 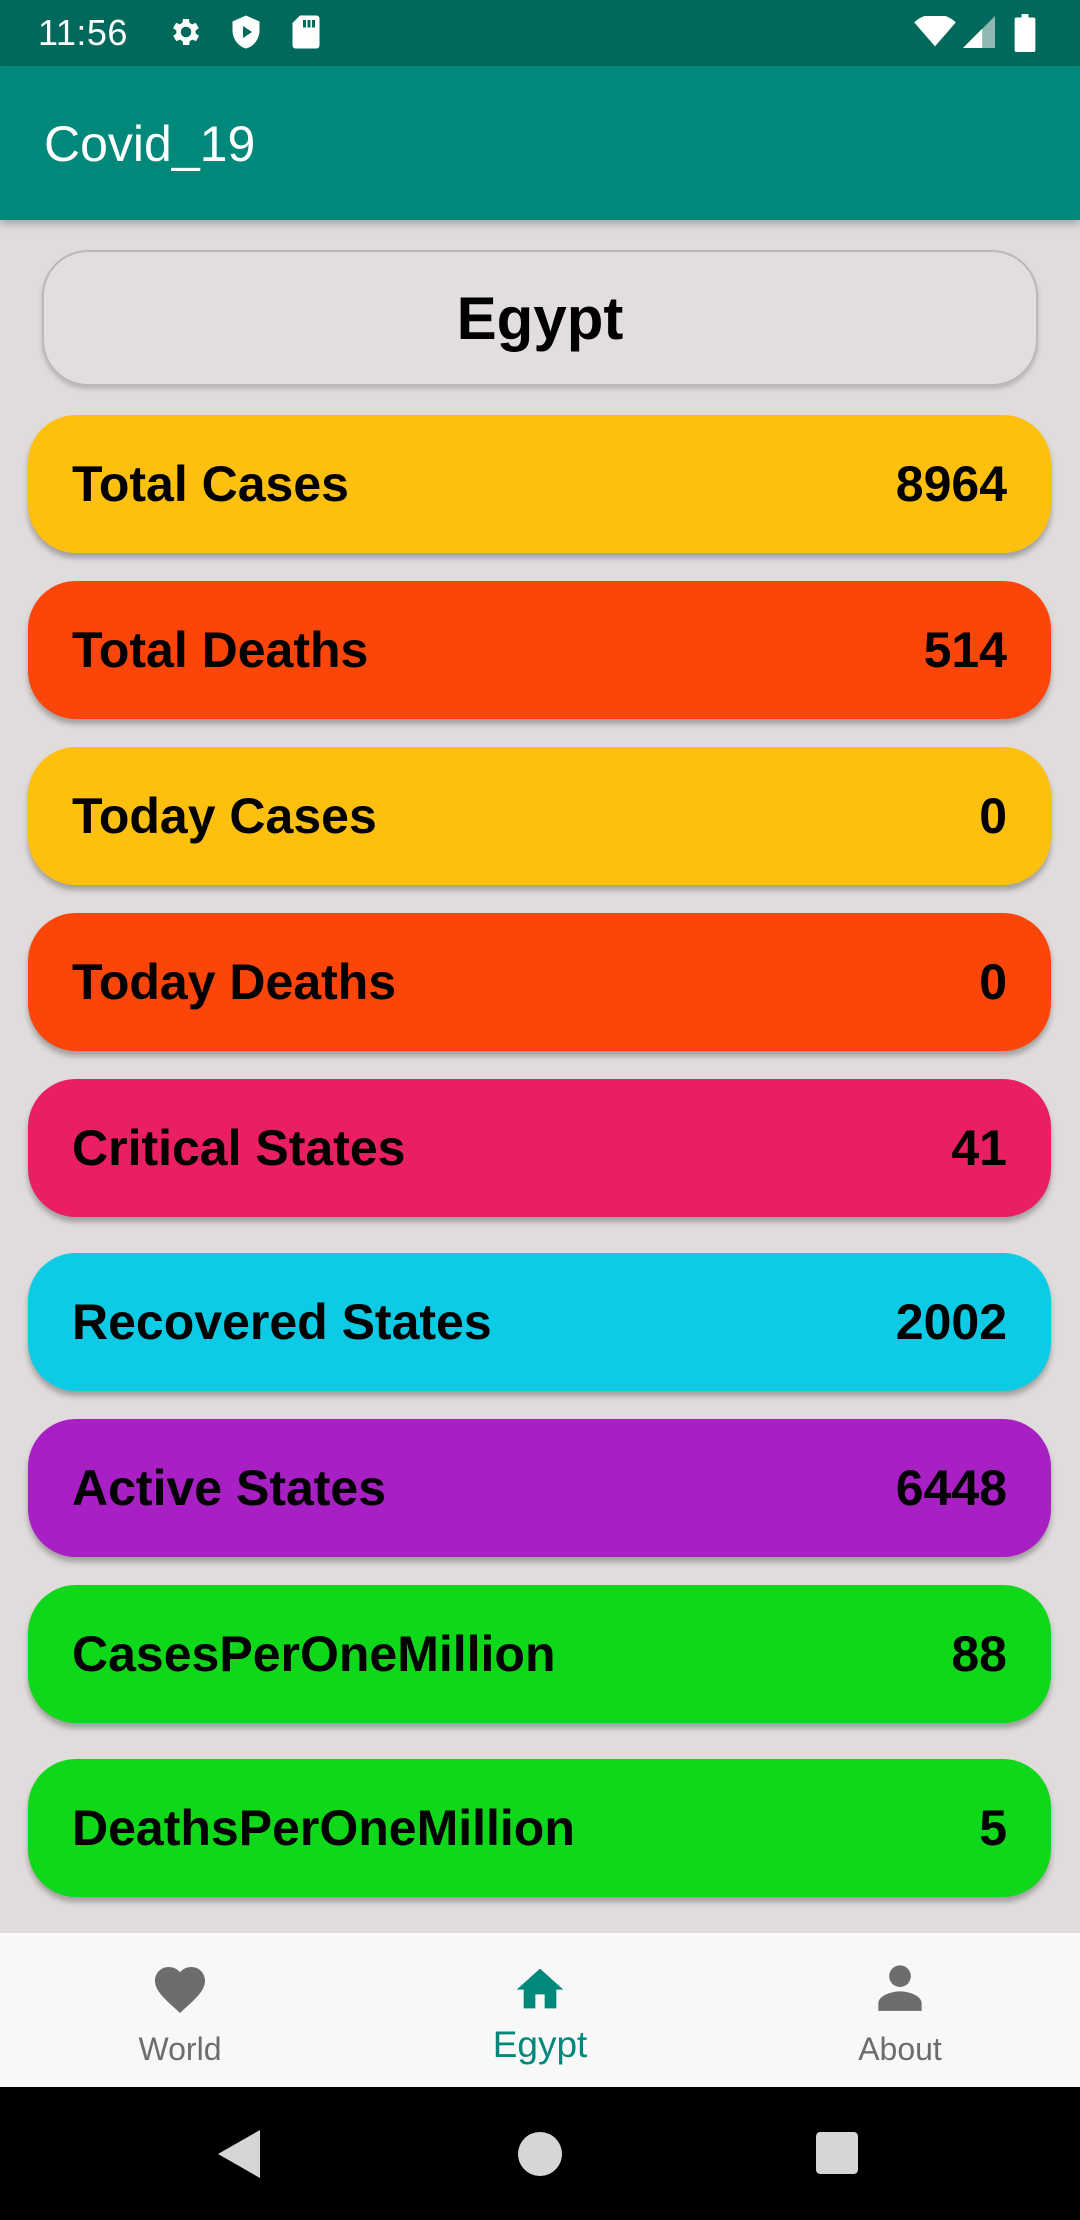 What do you see at coordinates (979, 1148) in the screenshot?
I see `stat-value: 41` at bounding box center [979, 1148].